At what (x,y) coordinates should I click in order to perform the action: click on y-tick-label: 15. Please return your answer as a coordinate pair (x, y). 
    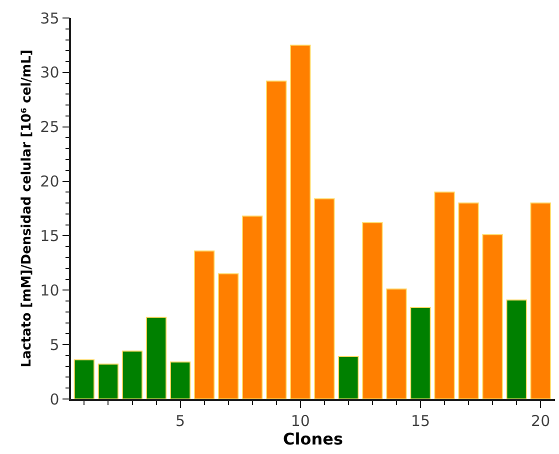
    Looking at the image, I should click on (50, 235).